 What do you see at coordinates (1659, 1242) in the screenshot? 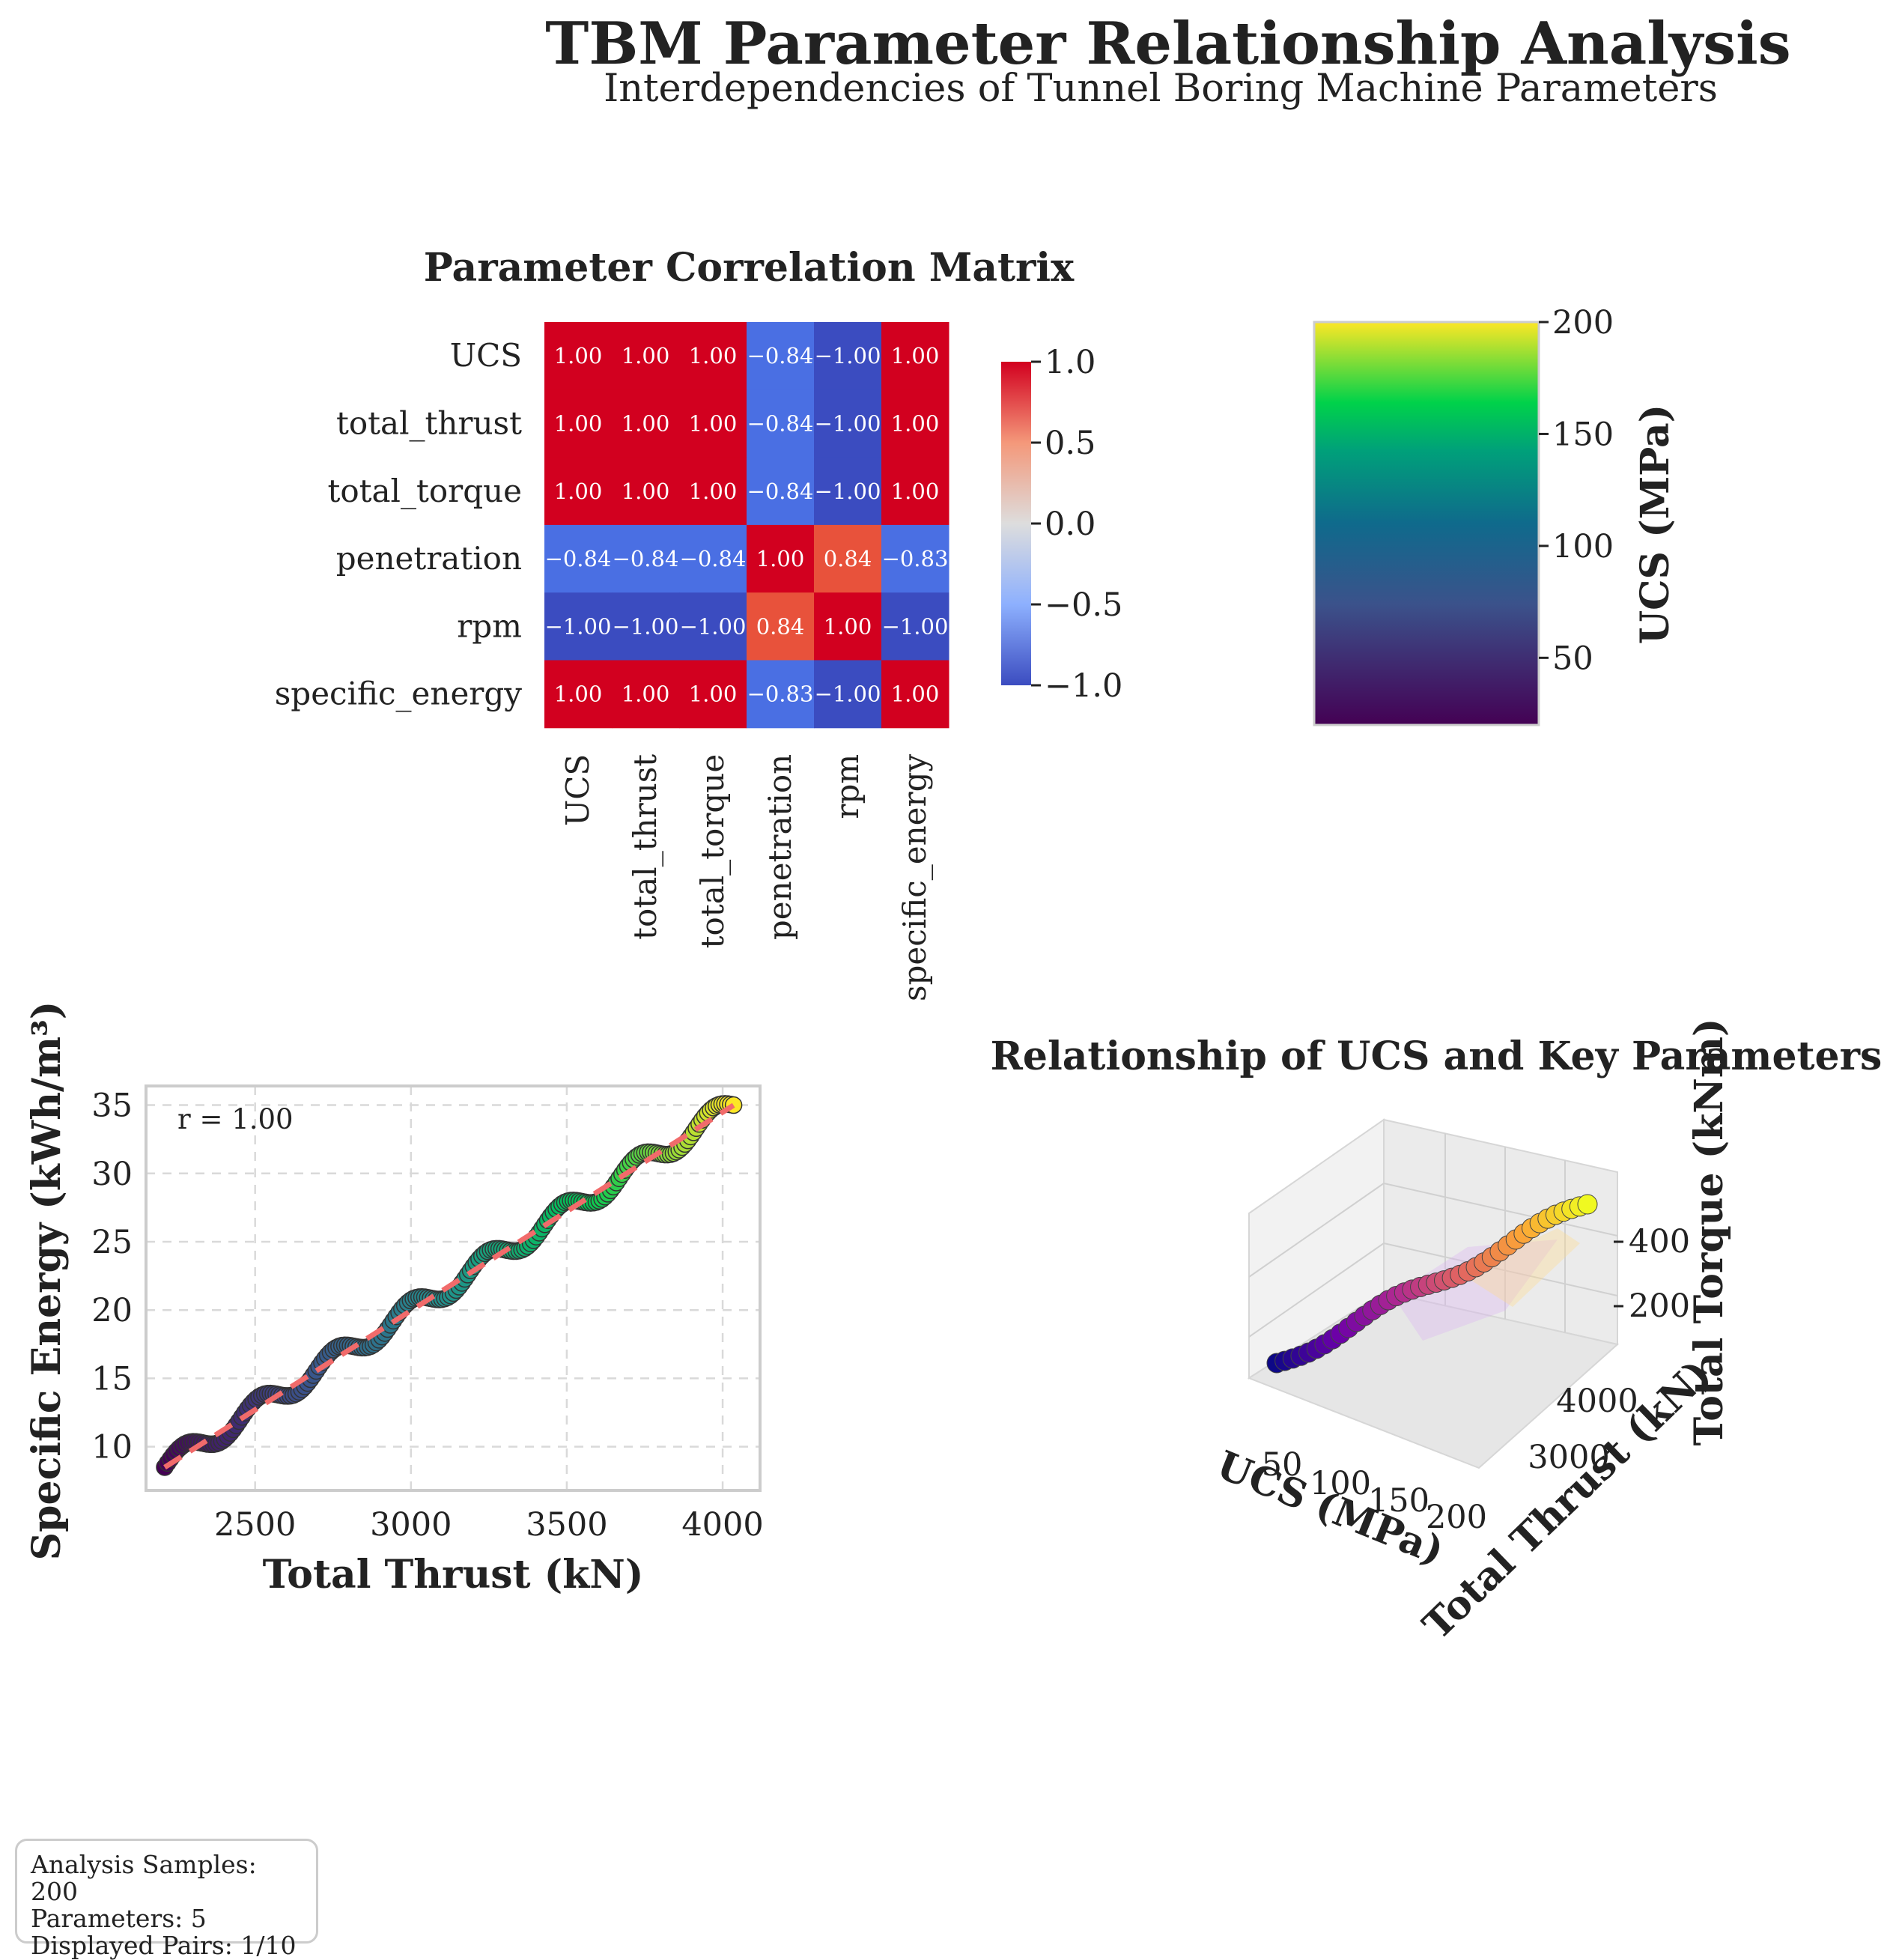
I see `scatter3d-z-tick: 400` at bounding box center [1659, 1242].